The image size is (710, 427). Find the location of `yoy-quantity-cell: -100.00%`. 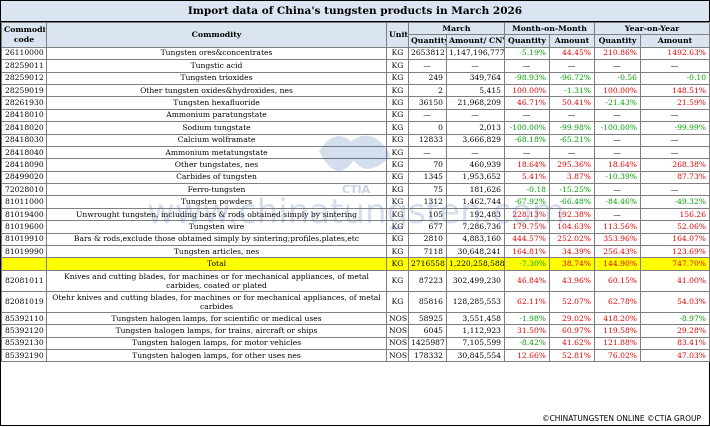

yoy-quantity-cell: -100.00% is located at coordinates (618, 128).